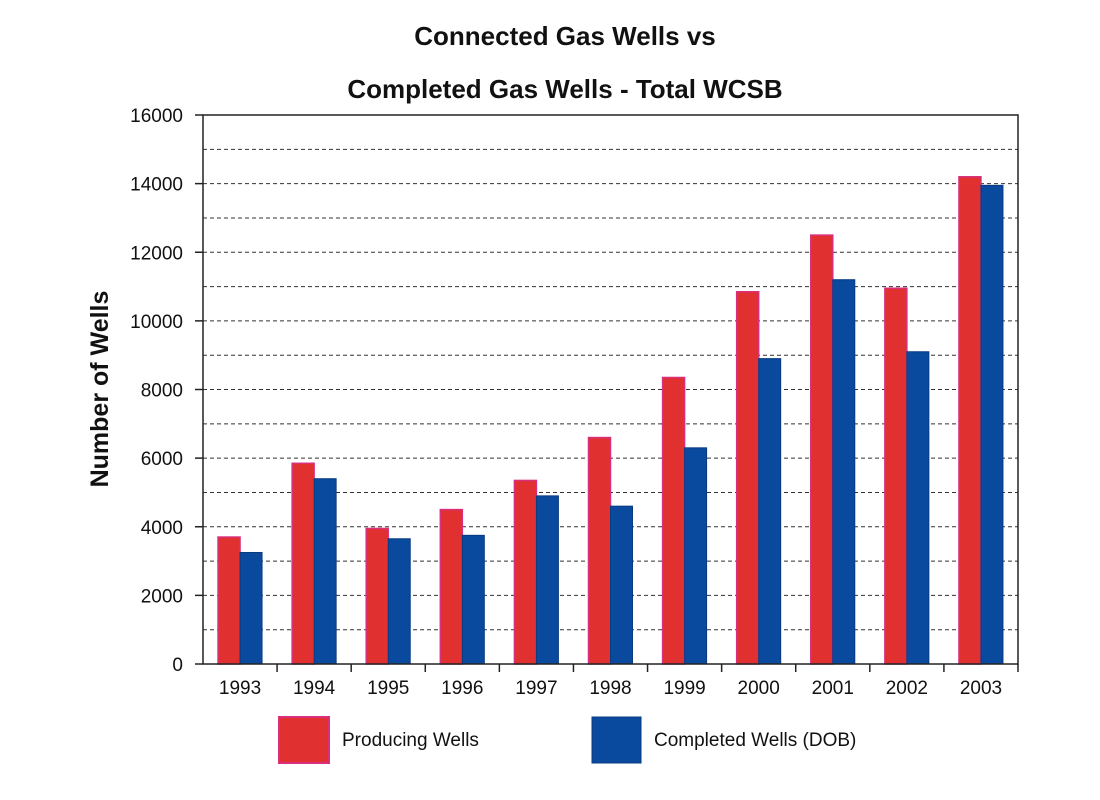 The image size is (1100, 800). I want to click on bar-completed-1996, so click(473, 599).